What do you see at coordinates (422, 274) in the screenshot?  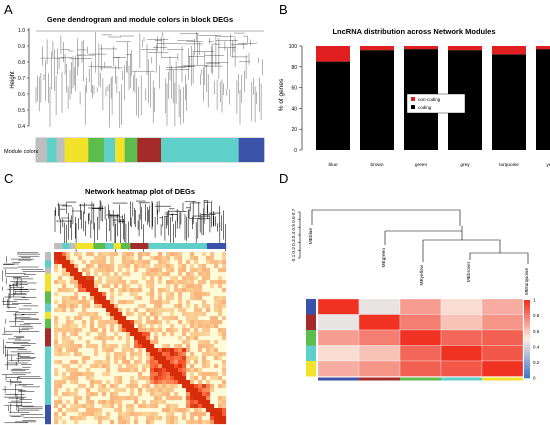 I see `panel-d-leaf-label: MEyellow` at bounding box center [422, 274].